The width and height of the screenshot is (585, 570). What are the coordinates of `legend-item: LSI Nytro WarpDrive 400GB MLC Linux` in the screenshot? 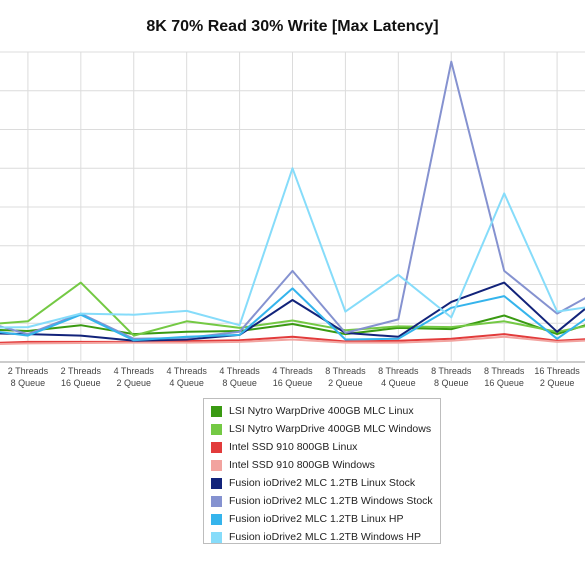 It's located at (322, 411).